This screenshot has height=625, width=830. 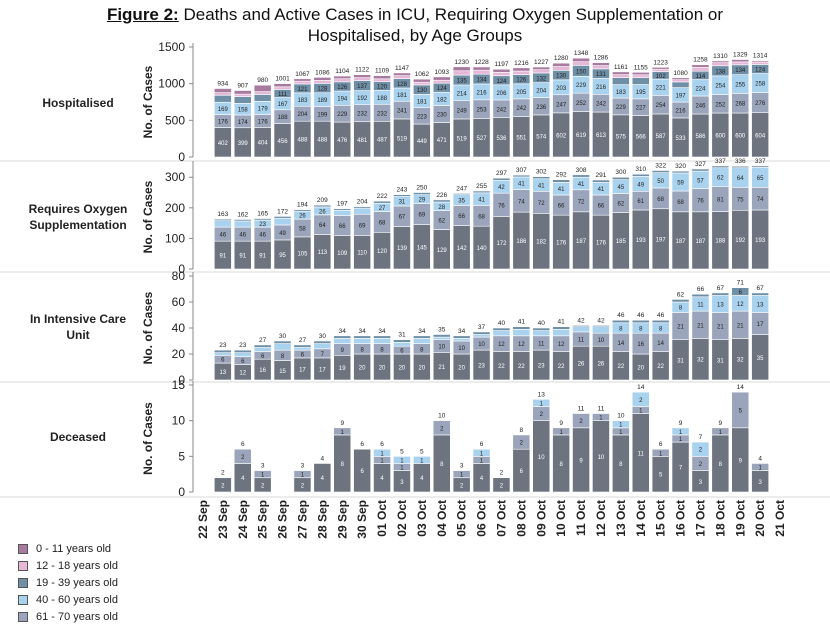 What do you see at coordinates (263, 122) in the screenshot?
I see `segment-value-label: 176` at bounding box center [263, 122].